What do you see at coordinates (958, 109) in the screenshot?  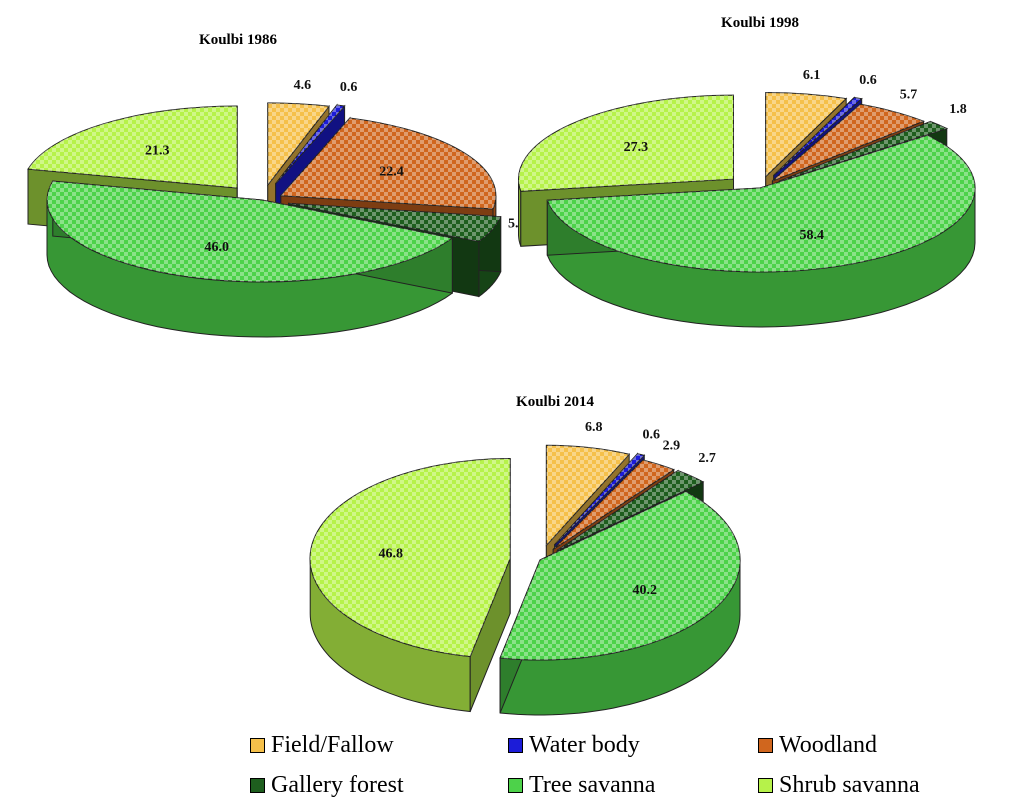 I see `slice-label-gallery-forest: 1.8` at bounding box center [958, 109].